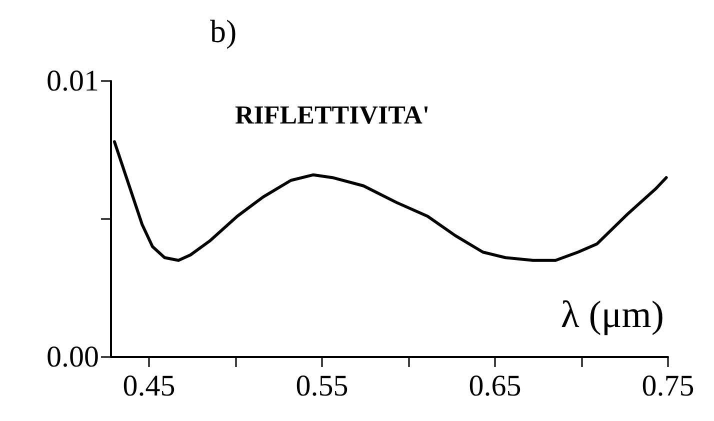 The image size is (714, 421). Describe the element at coordinates (332, 115) in the screenshot. I see `annotation: RIFLETTIVITA'` at that location.